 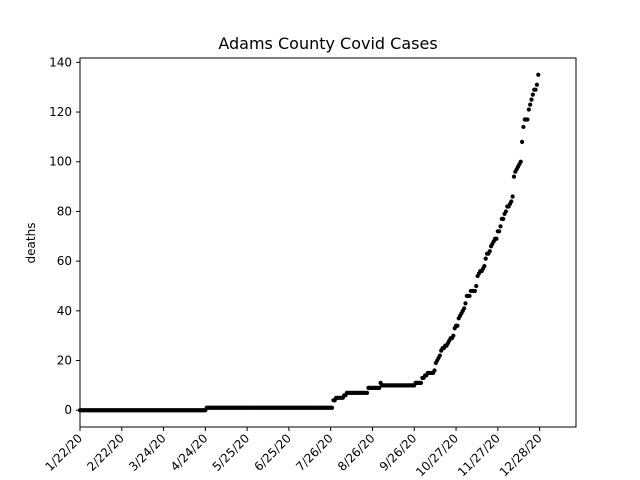 I want to click on y-tick-label: 120, so click(x=60, y=112).